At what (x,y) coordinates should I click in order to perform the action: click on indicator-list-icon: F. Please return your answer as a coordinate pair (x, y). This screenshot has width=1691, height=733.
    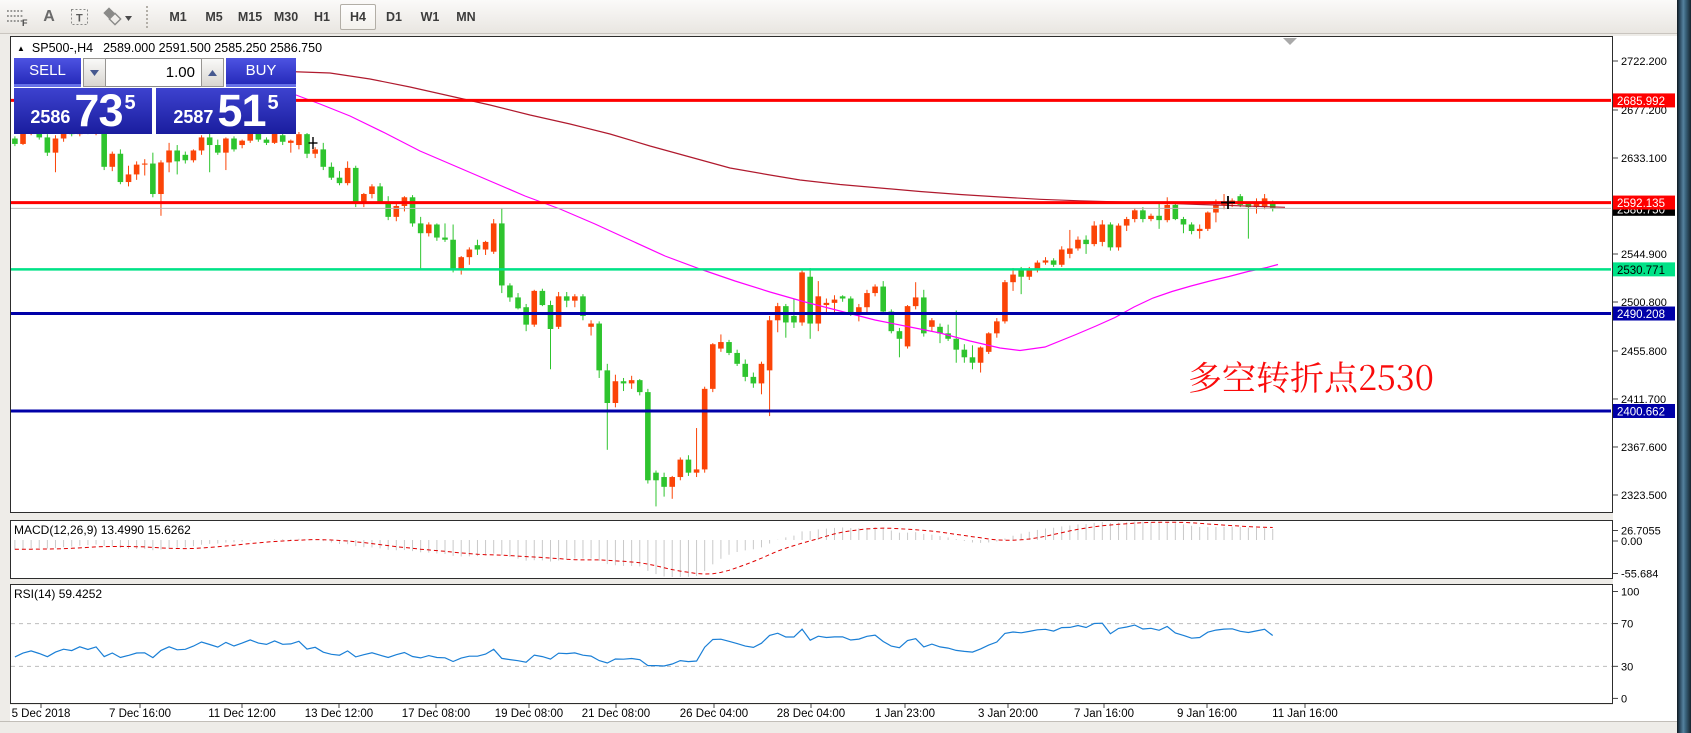
    Looking at the image, I should click on (17, 17).